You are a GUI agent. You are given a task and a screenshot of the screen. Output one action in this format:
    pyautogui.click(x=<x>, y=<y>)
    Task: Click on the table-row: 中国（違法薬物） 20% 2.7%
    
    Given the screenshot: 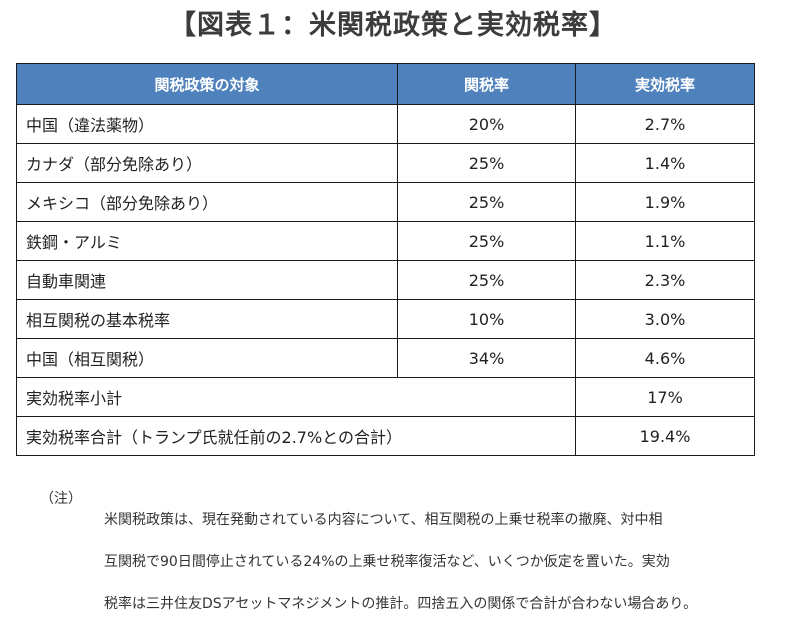 What is the action you would take?
    pyautogui.click(x=385, y=124)
    